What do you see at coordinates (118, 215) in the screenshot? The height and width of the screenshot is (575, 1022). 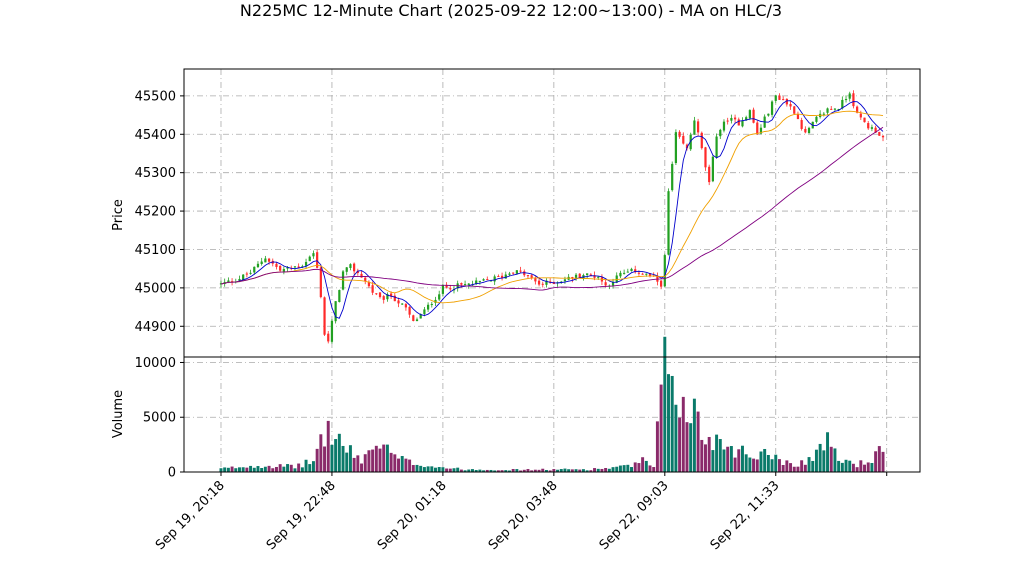 I see `price-axis-label: Price` at bounding box center [118, 215].